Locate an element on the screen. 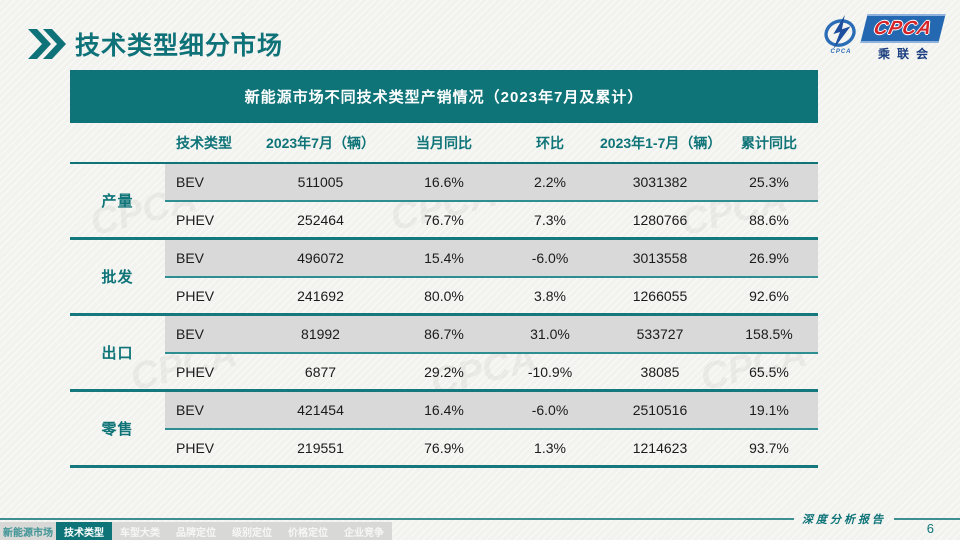 The height and width of the screenshot is (540, 960). table-cell: 158.5% is located at coordinates (769, 335).